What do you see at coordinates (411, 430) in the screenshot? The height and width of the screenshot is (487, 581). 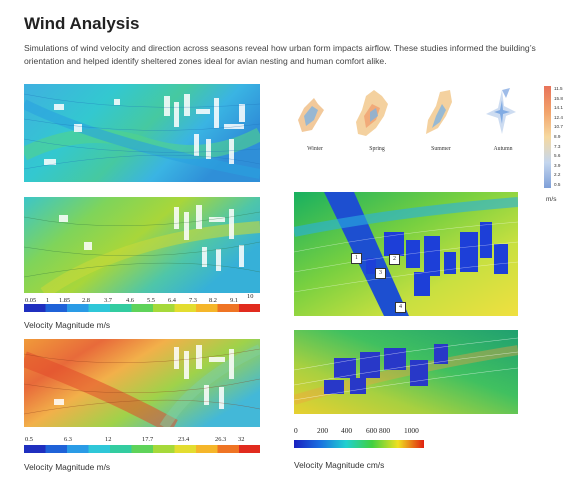 I see `colorbar-3-tick: 1000` at bounding box center [411, 430].